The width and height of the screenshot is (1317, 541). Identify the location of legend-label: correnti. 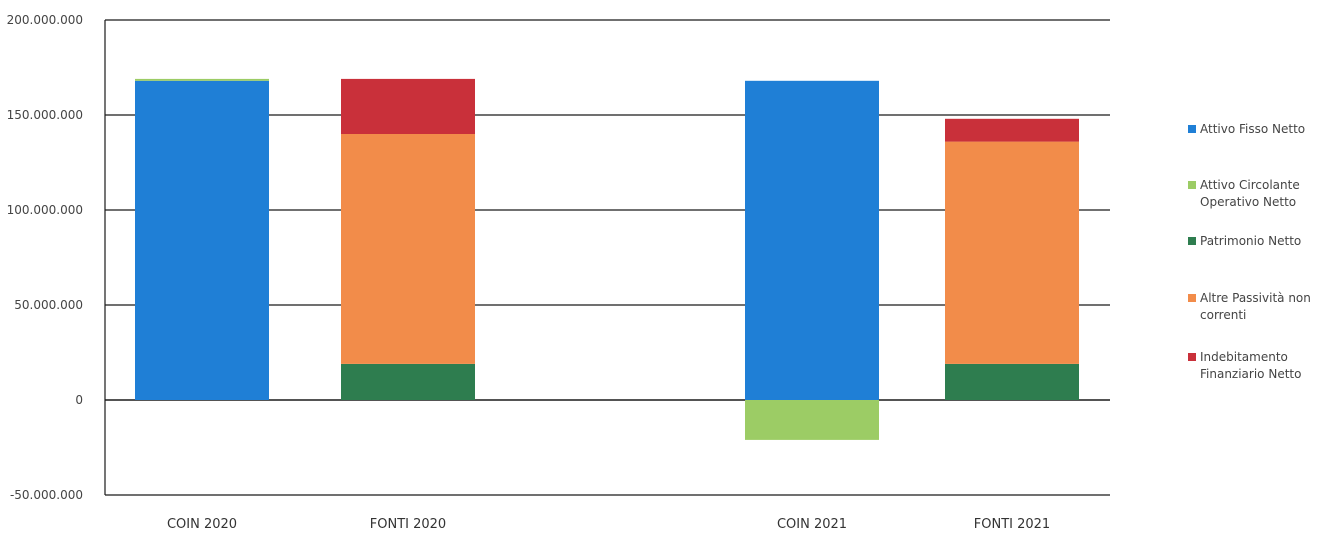
(1223, 315).